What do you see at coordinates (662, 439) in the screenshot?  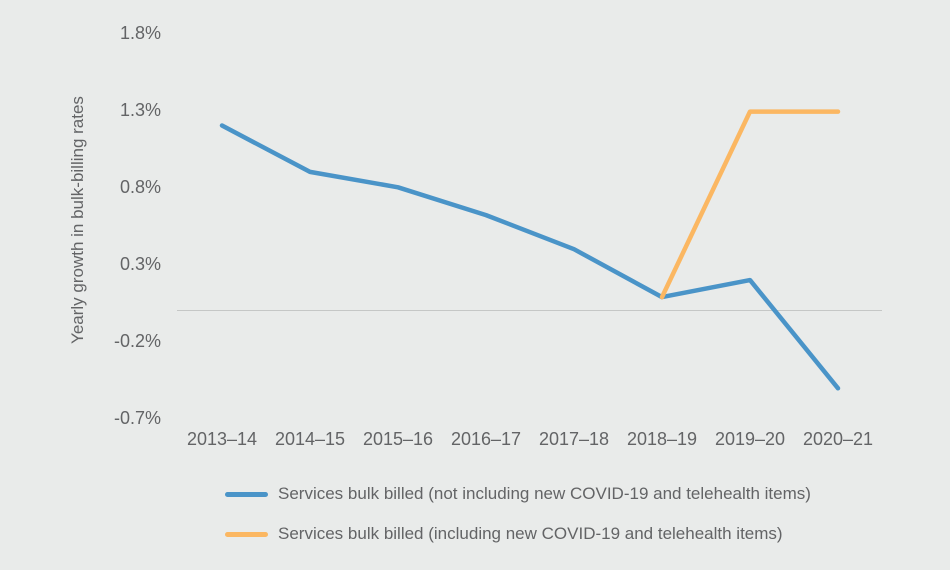 I see `x-axis-label: 2018–19` at bounding box center [662, 439].